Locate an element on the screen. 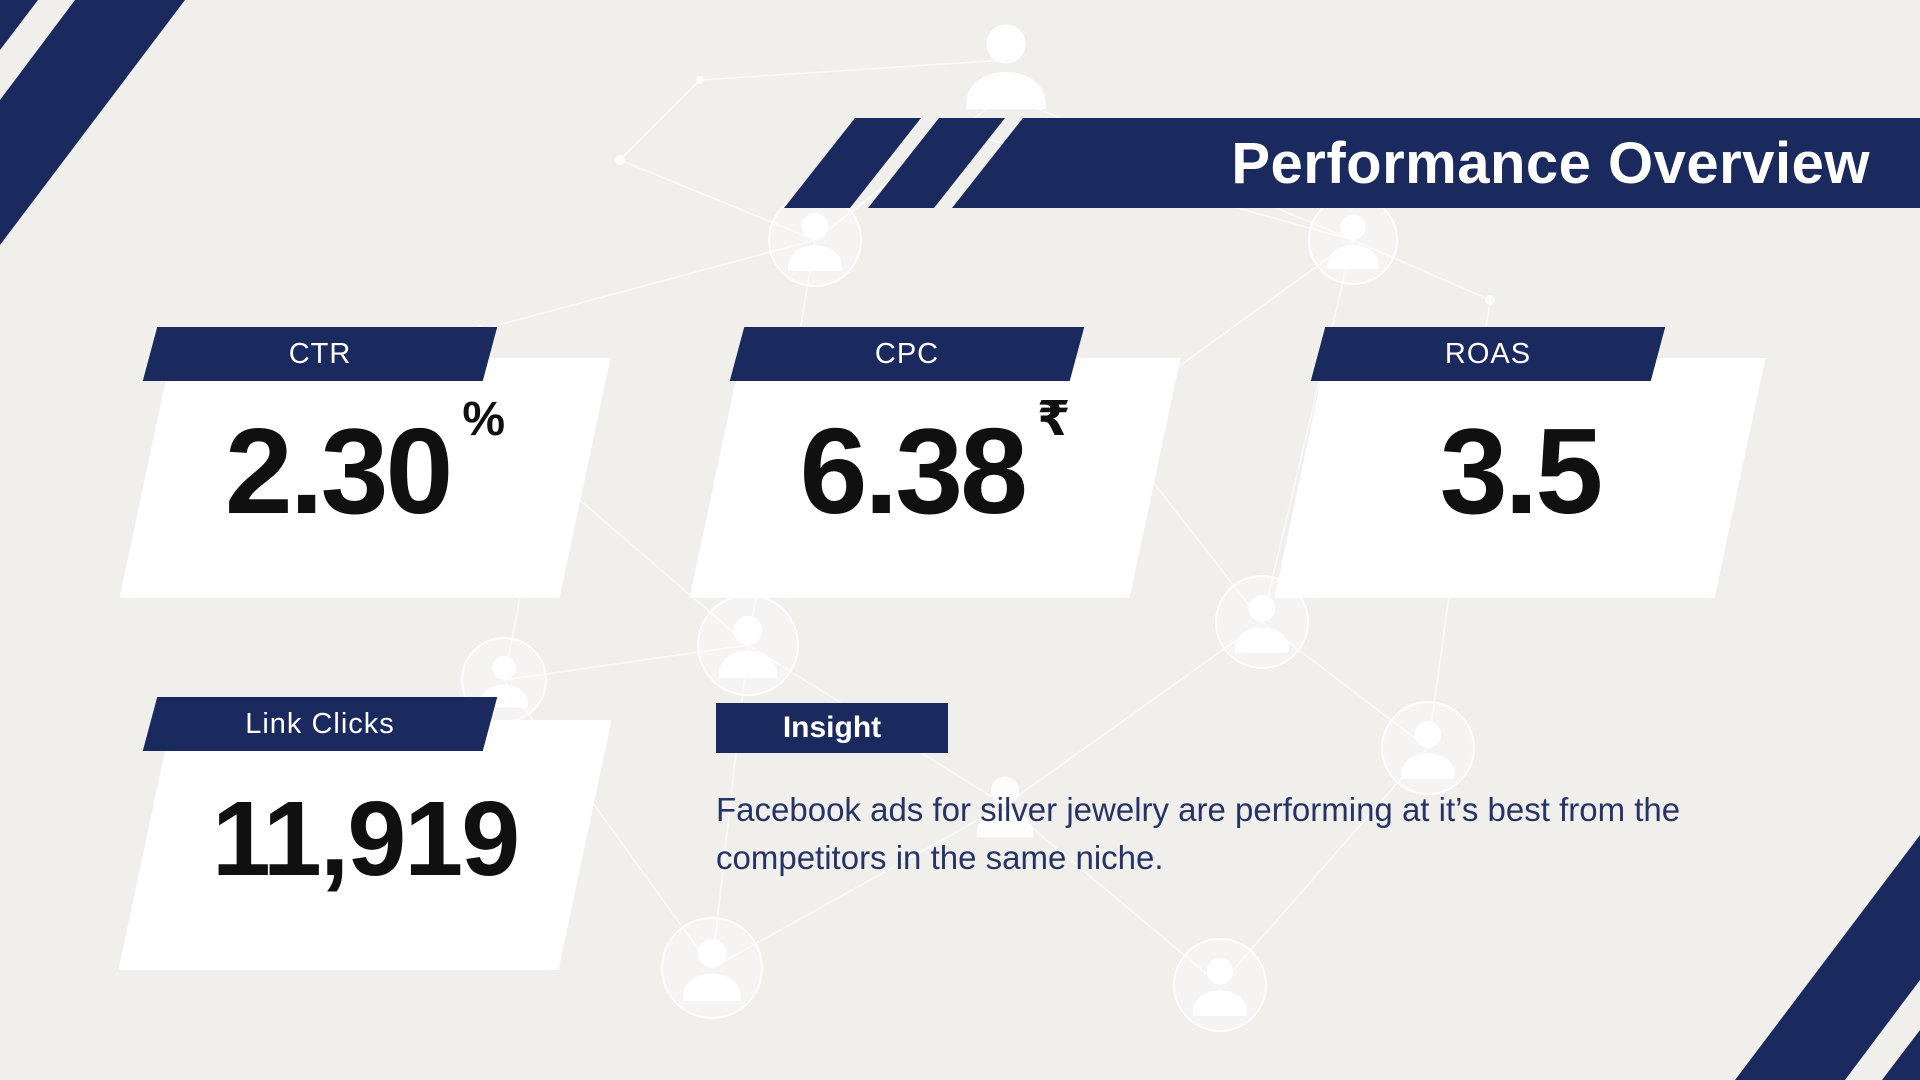 The image size is (1920, 1080). metric-card-roas: 3.5 is located at coordinates (1520, 478).